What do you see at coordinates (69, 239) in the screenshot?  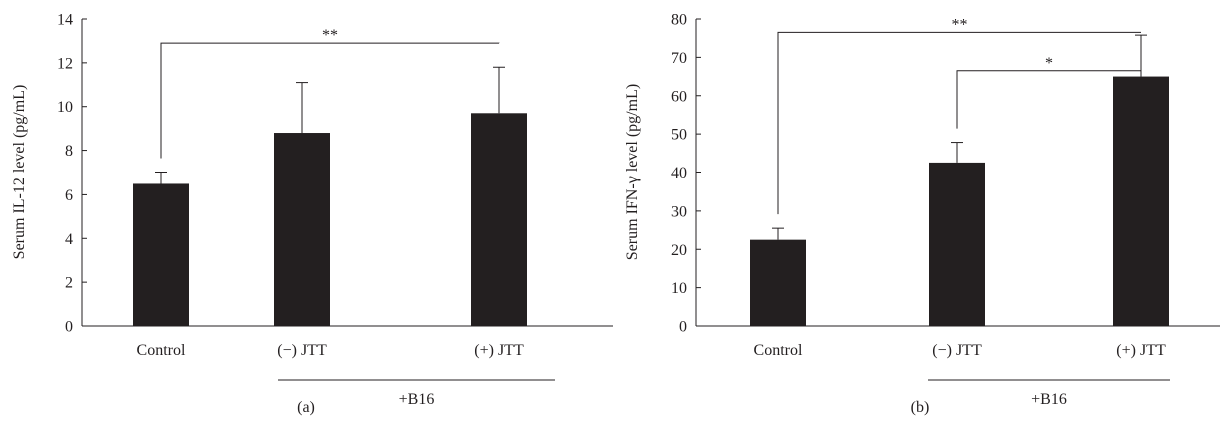 I see `y-tick-label: 4` at bounding box center [69, 239].